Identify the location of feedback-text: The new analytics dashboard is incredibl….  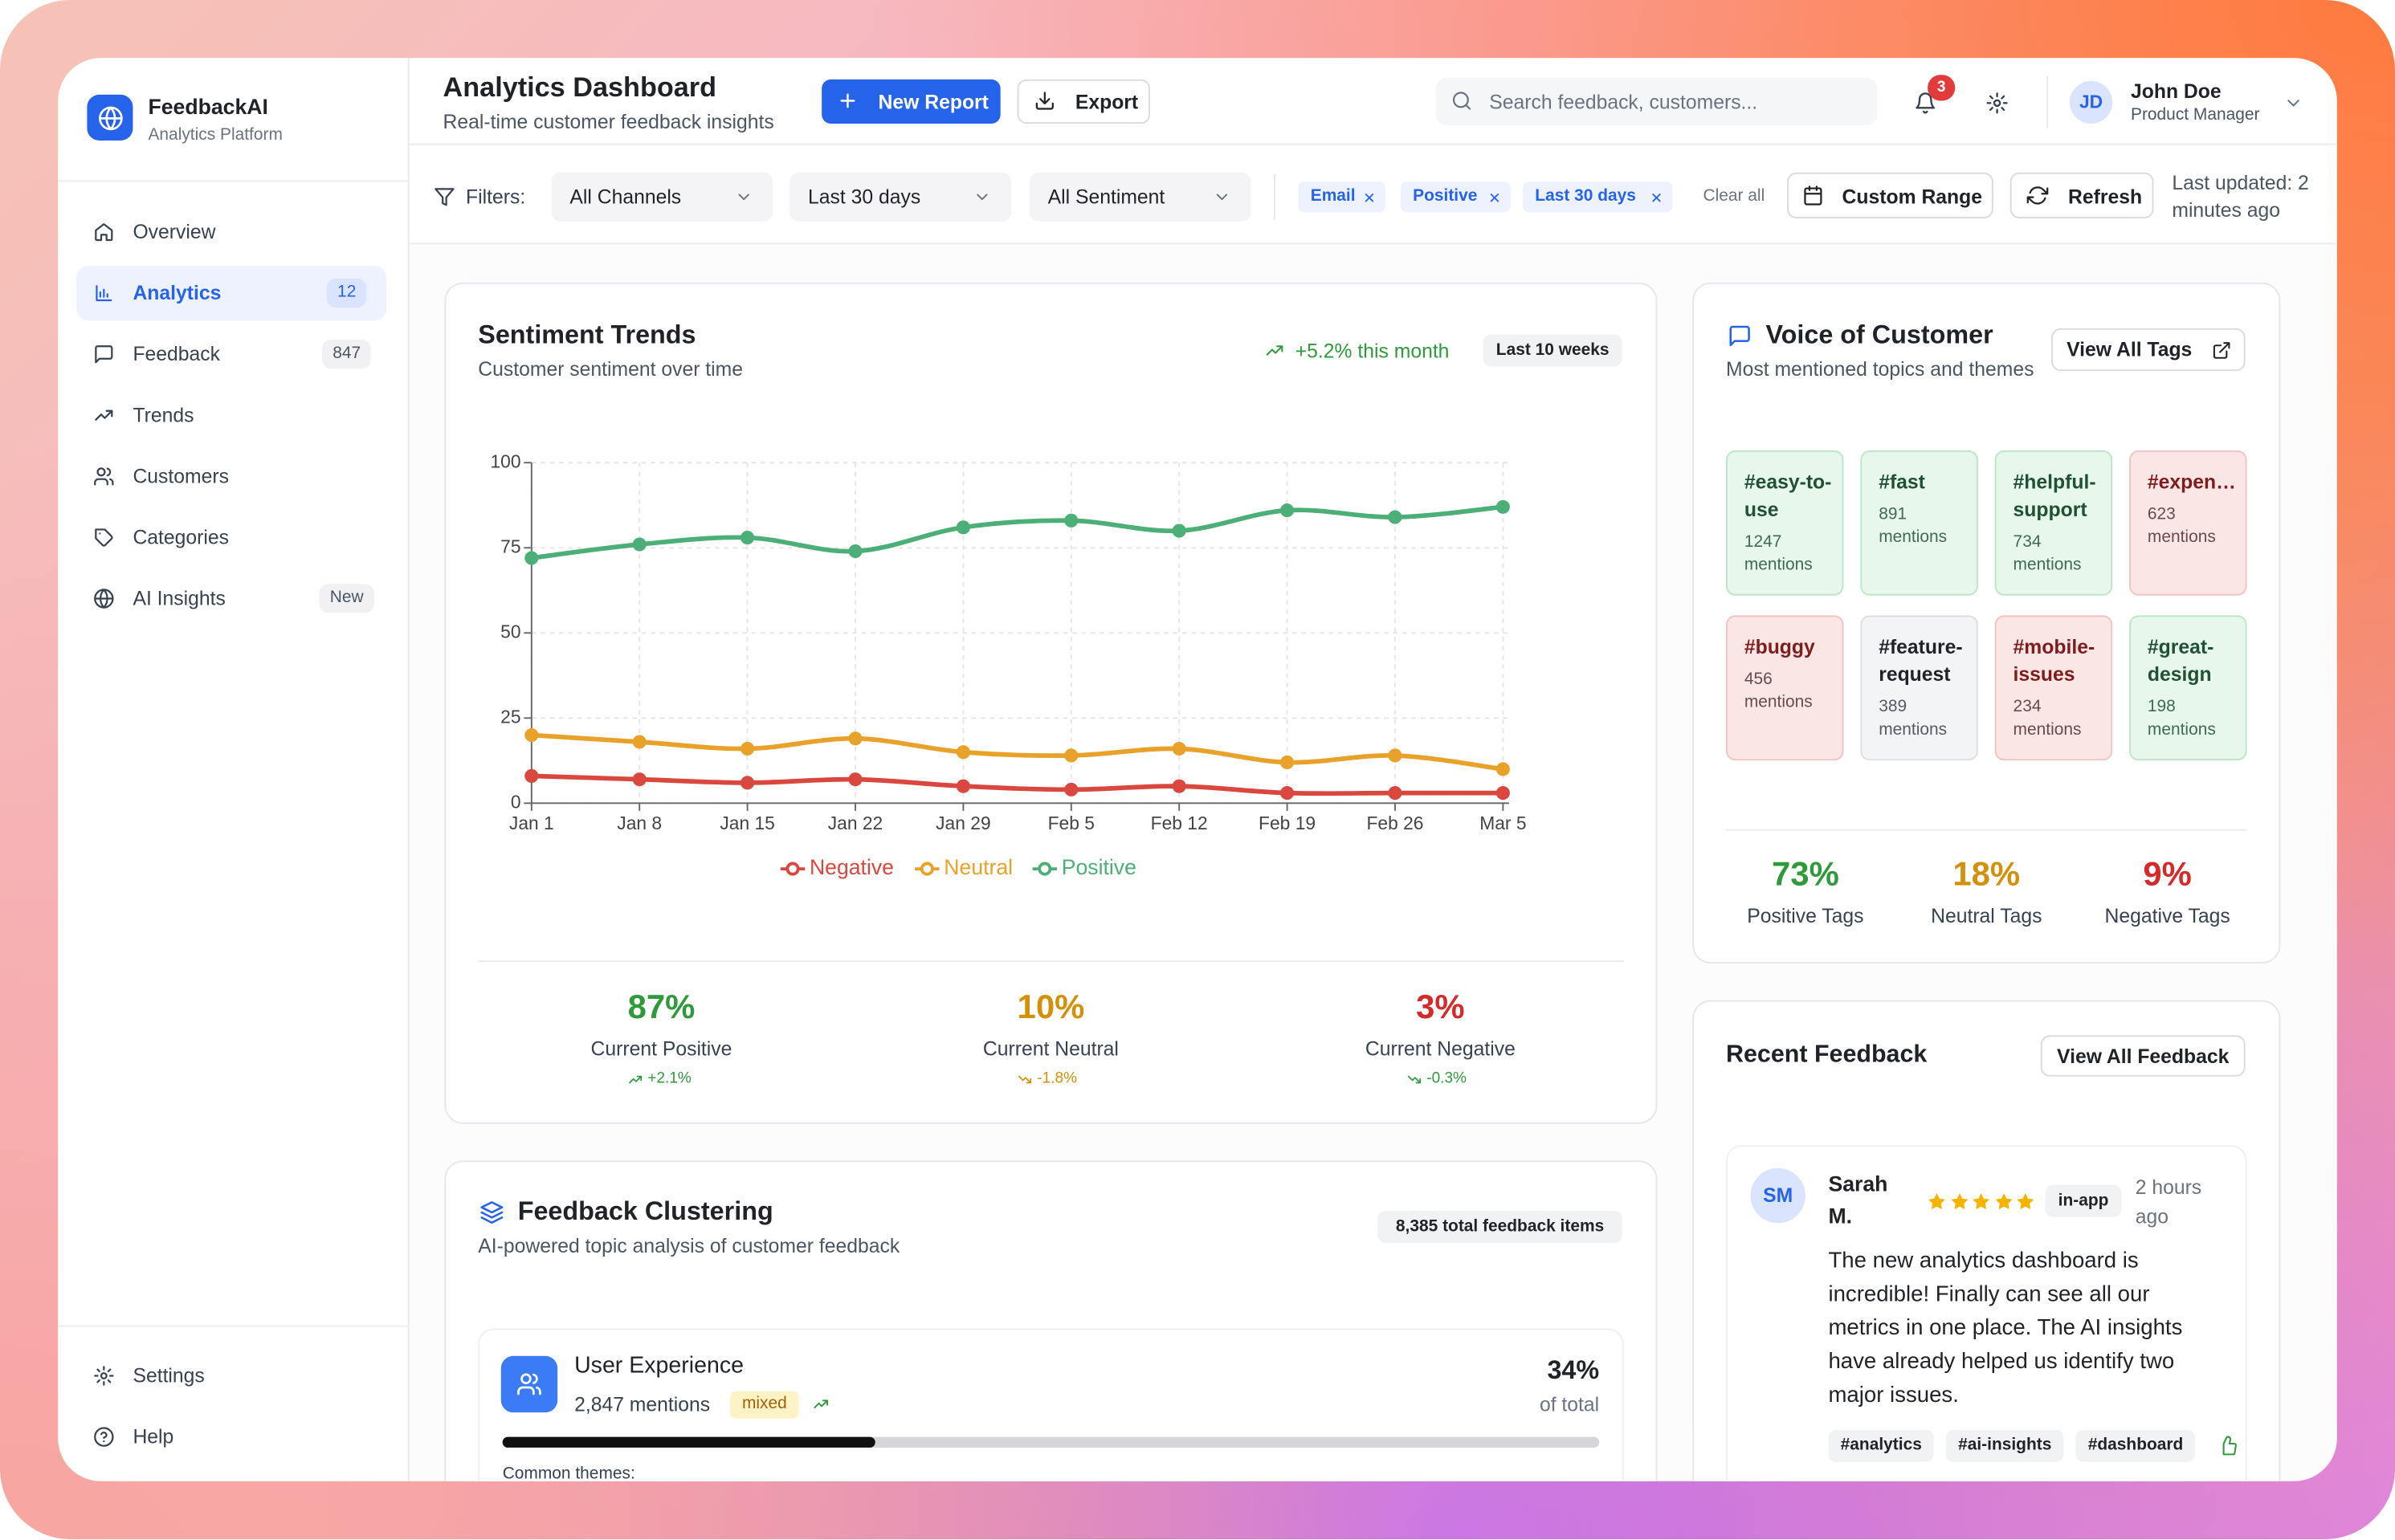
(2005, 1328).